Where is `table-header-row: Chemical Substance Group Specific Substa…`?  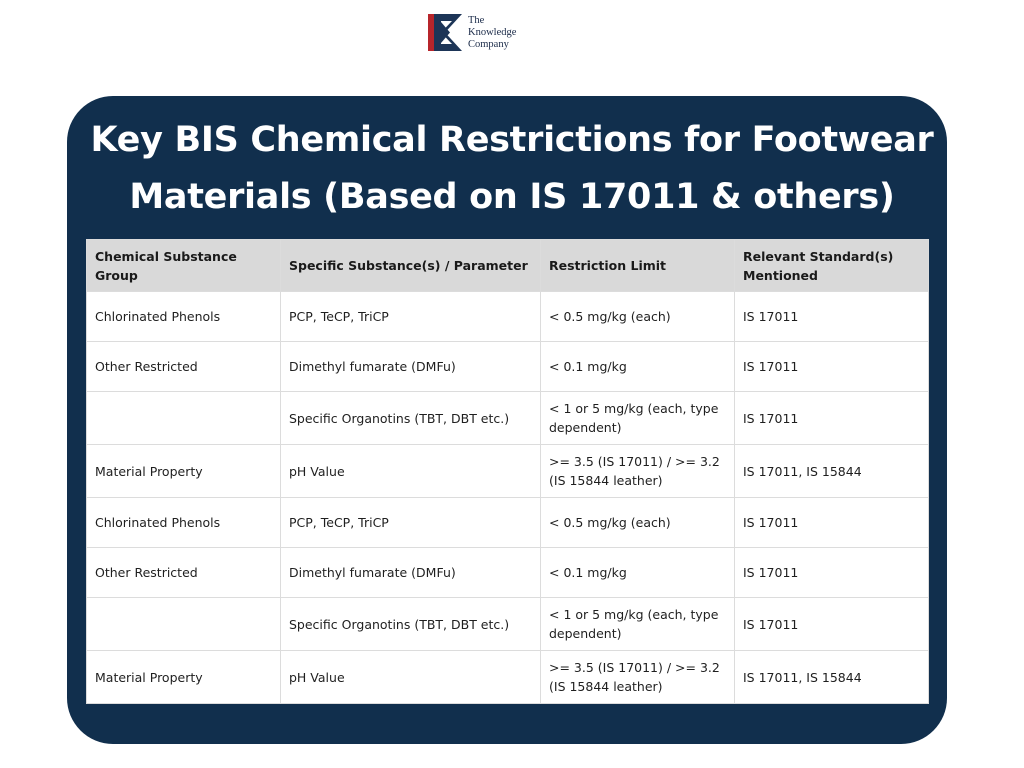 table-header-row: Chemical Substance Group Specific Substa… is located at coordinates (507, 265).